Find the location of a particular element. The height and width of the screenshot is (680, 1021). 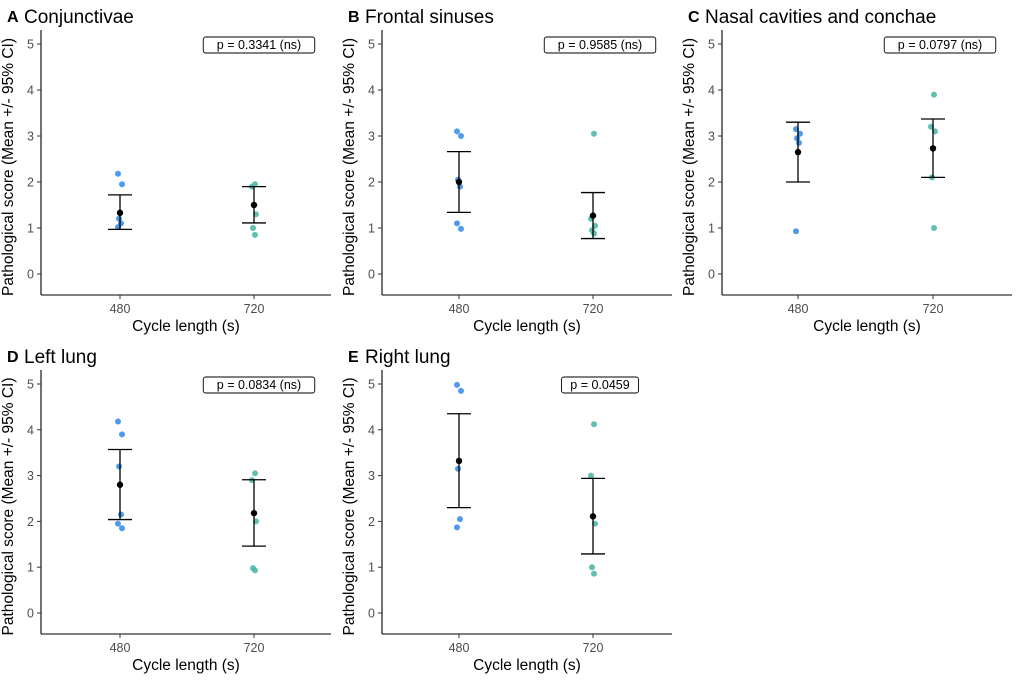

panel-title: Conjunctivae is located at coordinates (79, 17).